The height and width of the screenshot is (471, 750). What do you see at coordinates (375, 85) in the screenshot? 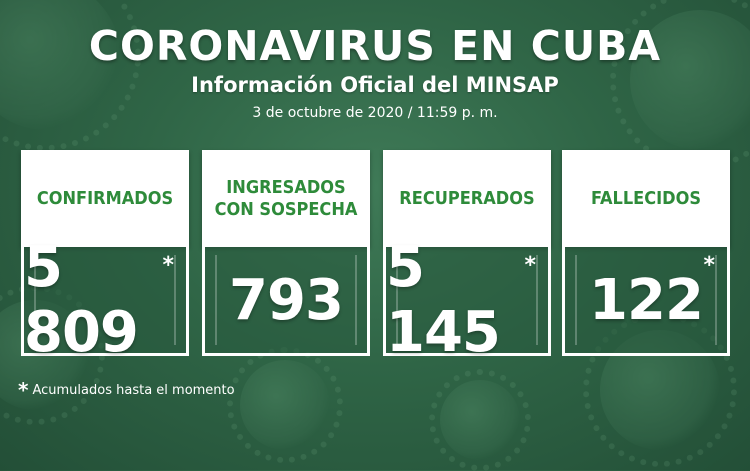
I see `page-subtitle: Información Oficial del MINSAP` at bounding box center [375, 85].